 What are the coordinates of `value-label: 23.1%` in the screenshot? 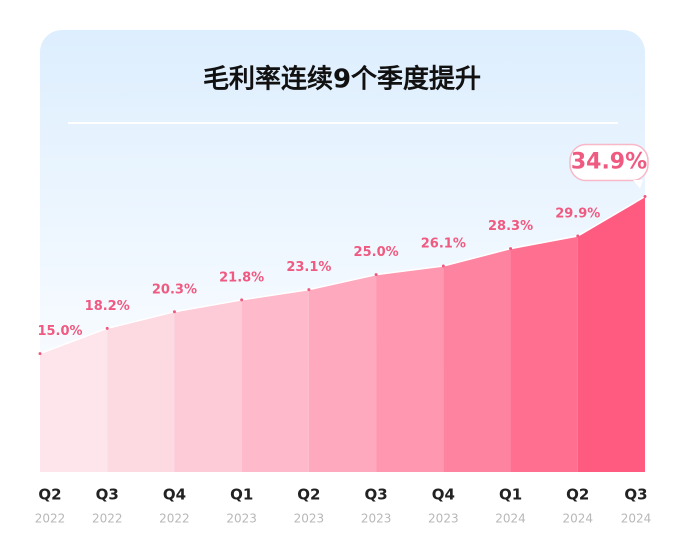 It's located at (308, 267).